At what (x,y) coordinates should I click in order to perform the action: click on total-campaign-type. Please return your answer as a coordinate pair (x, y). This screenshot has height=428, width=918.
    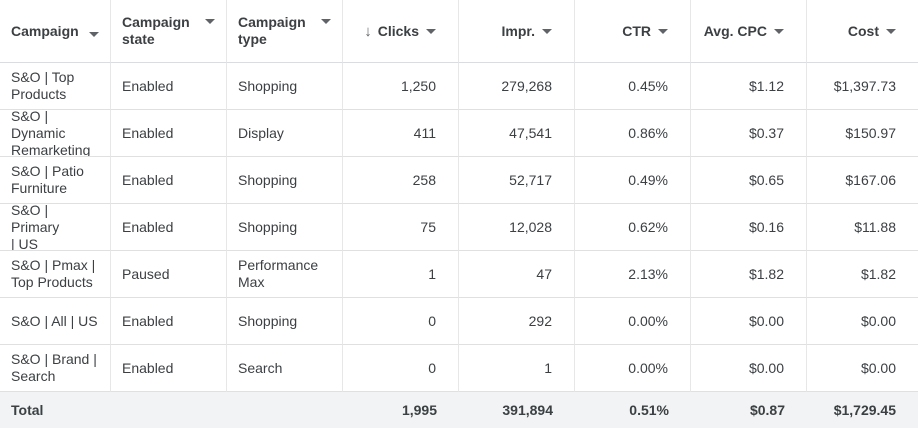
    Looking at the image, I should click on (285, 410).